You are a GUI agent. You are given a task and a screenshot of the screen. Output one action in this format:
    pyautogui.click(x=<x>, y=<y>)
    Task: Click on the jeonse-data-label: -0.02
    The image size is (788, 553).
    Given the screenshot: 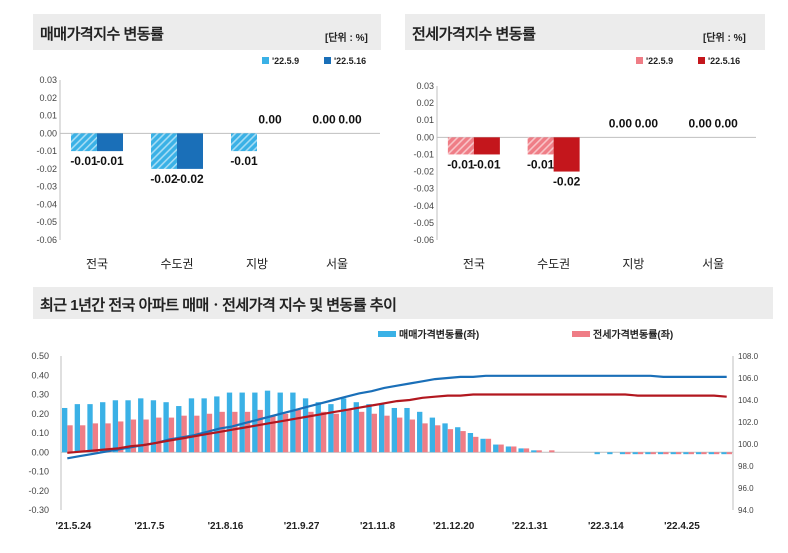 What is the action you would take?
    pyautogui.click(x=567, y=182)
    